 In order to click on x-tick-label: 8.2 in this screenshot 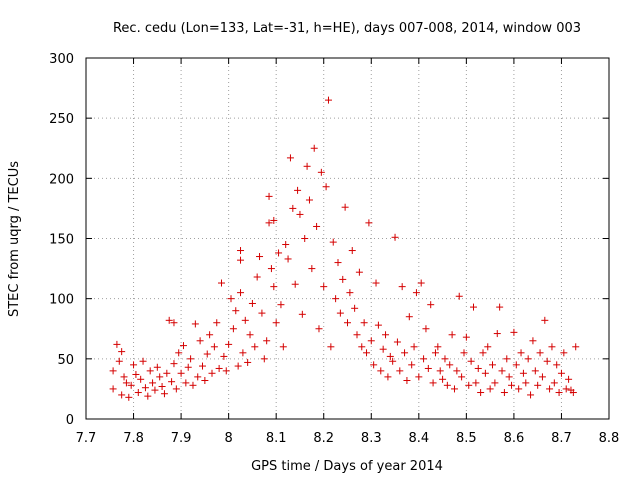, I will do `click(323, 438)`.